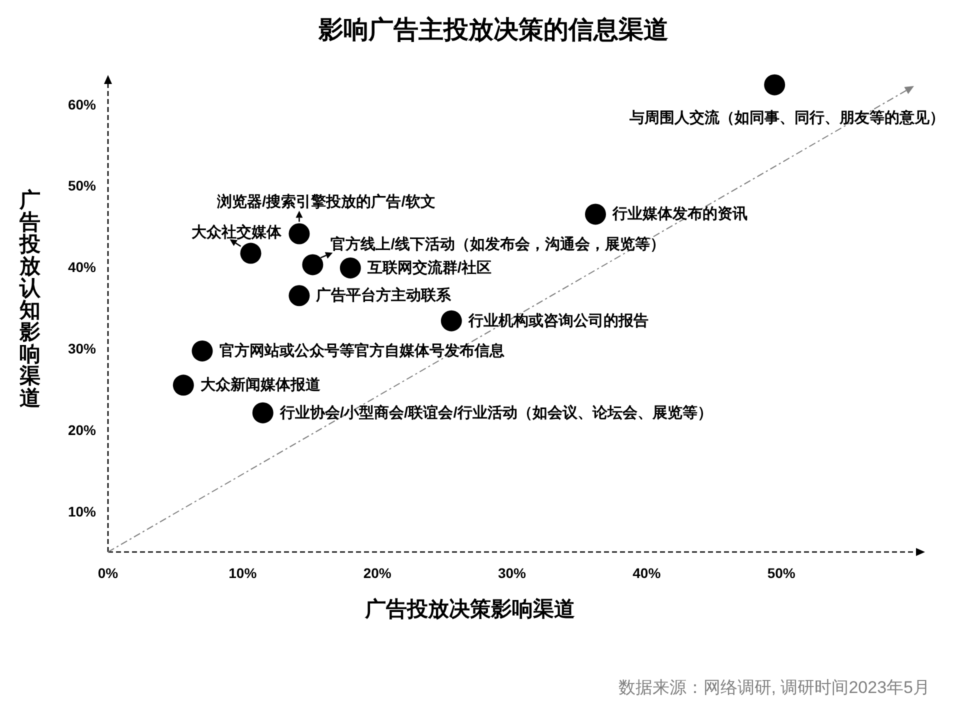  I want to click on y-tick-label: 50%, so click(82, 186).